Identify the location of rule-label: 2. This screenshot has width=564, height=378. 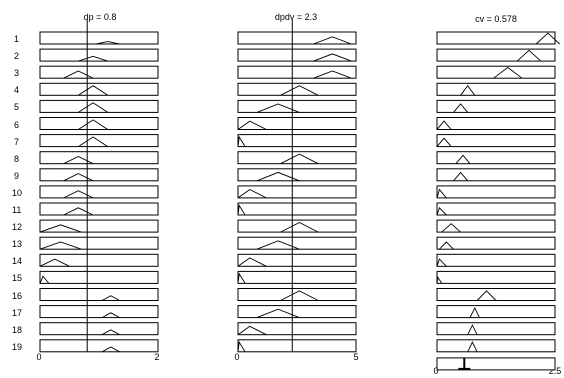
(17, 56).